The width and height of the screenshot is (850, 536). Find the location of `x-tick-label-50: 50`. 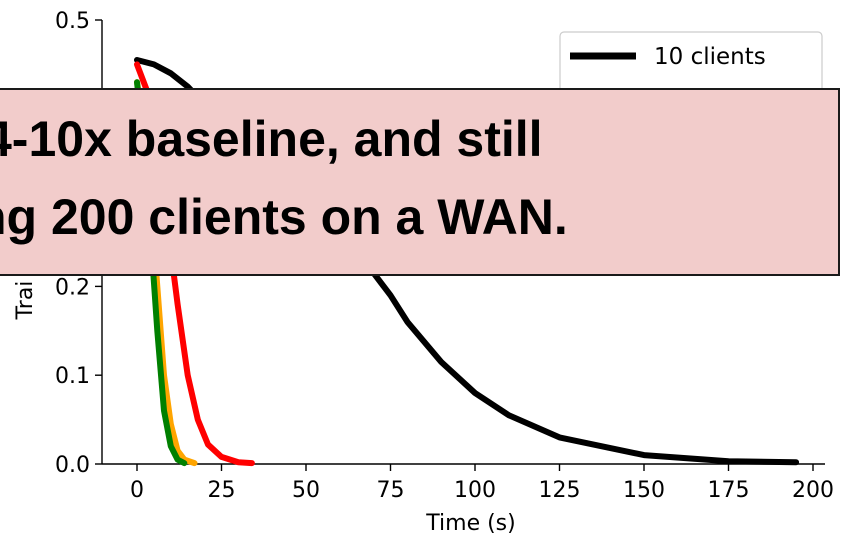

x-tick-label-50: 50 is located at coordinates (306, 490).